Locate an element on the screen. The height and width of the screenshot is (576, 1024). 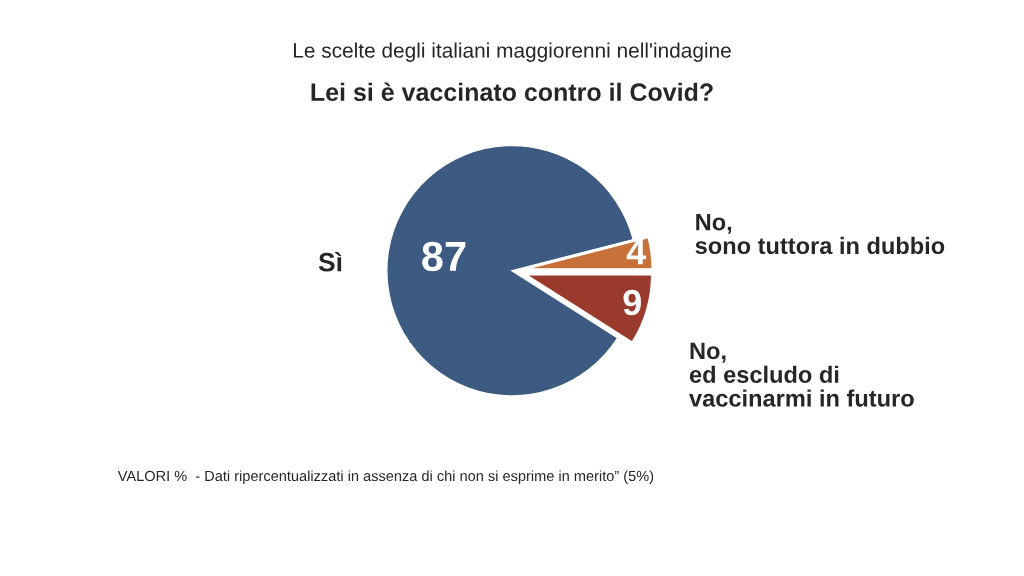
chart-title: Lei si è vaccinato contro il Covid? is located at coordinates (512, 92).